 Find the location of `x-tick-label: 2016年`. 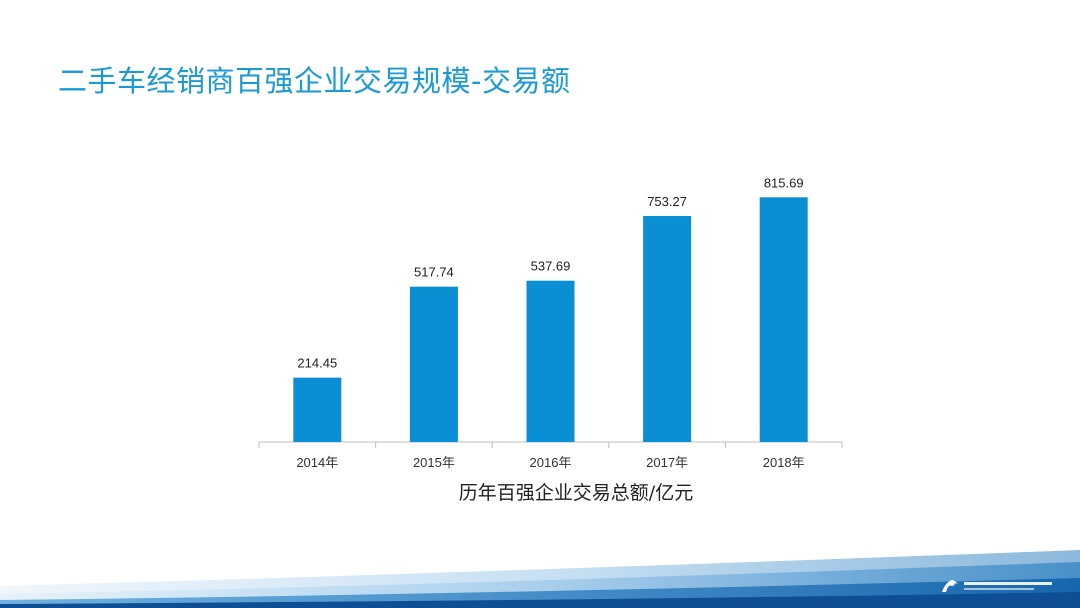

x-tick-label: 2016年 is located at coordinates (551, 462).